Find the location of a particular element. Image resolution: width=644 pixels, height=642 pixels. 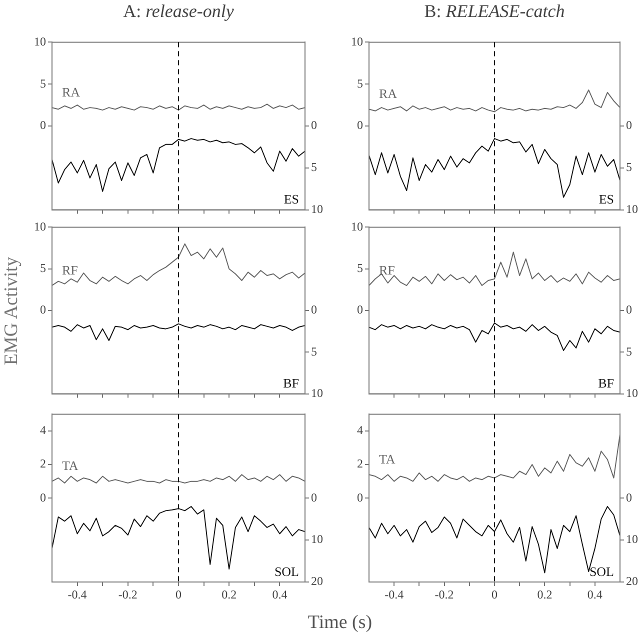

x-axis-title: Time (s) is located at coordinates (340, 623).